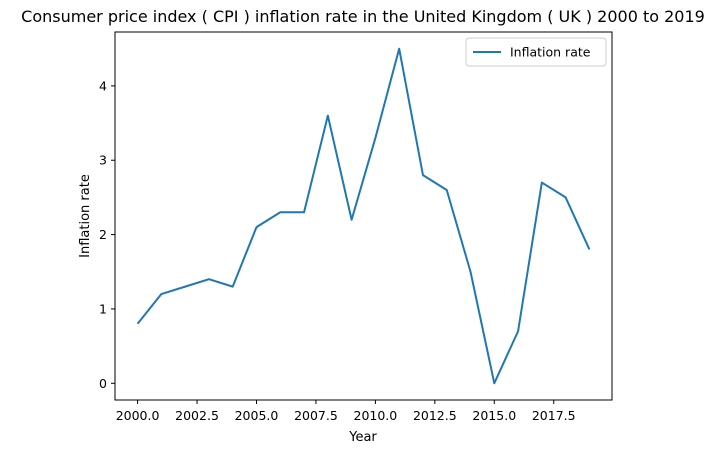  Describe the element at coordinates (435, 415) in the screenshot. I see `x-tick-label: 2012.5` at that location.